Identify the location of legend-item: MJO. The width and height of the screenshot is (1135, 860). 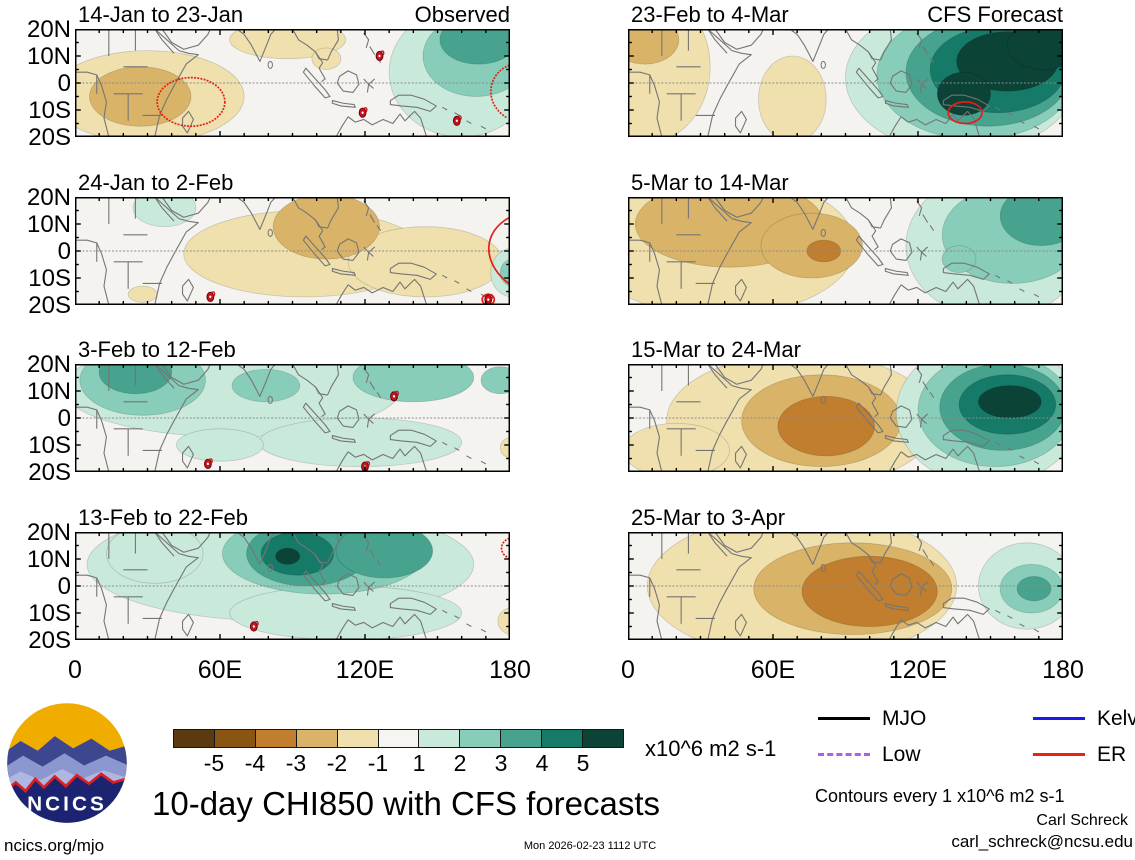
(925, 718).